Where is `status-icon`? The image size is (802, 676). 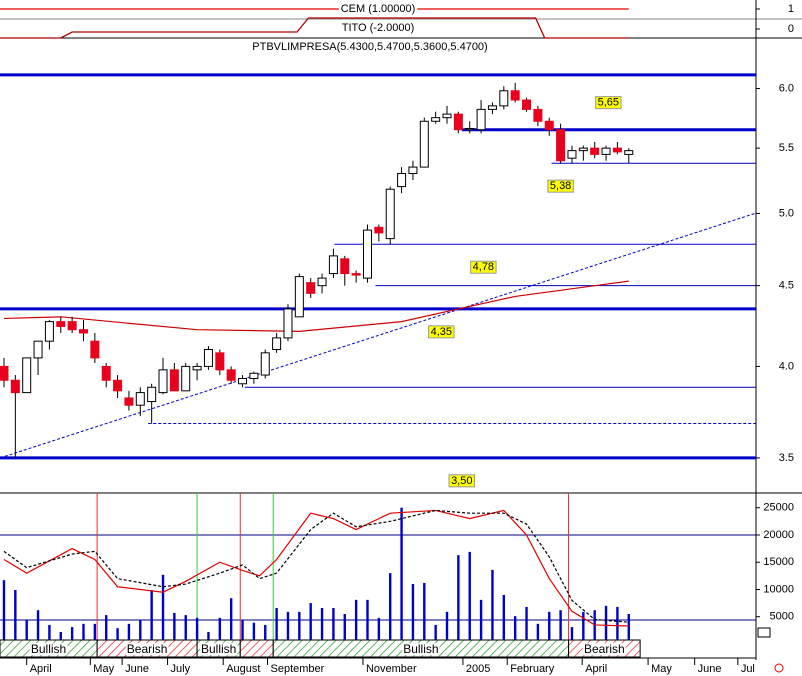
status-icon is located at coordinates (779, 668).